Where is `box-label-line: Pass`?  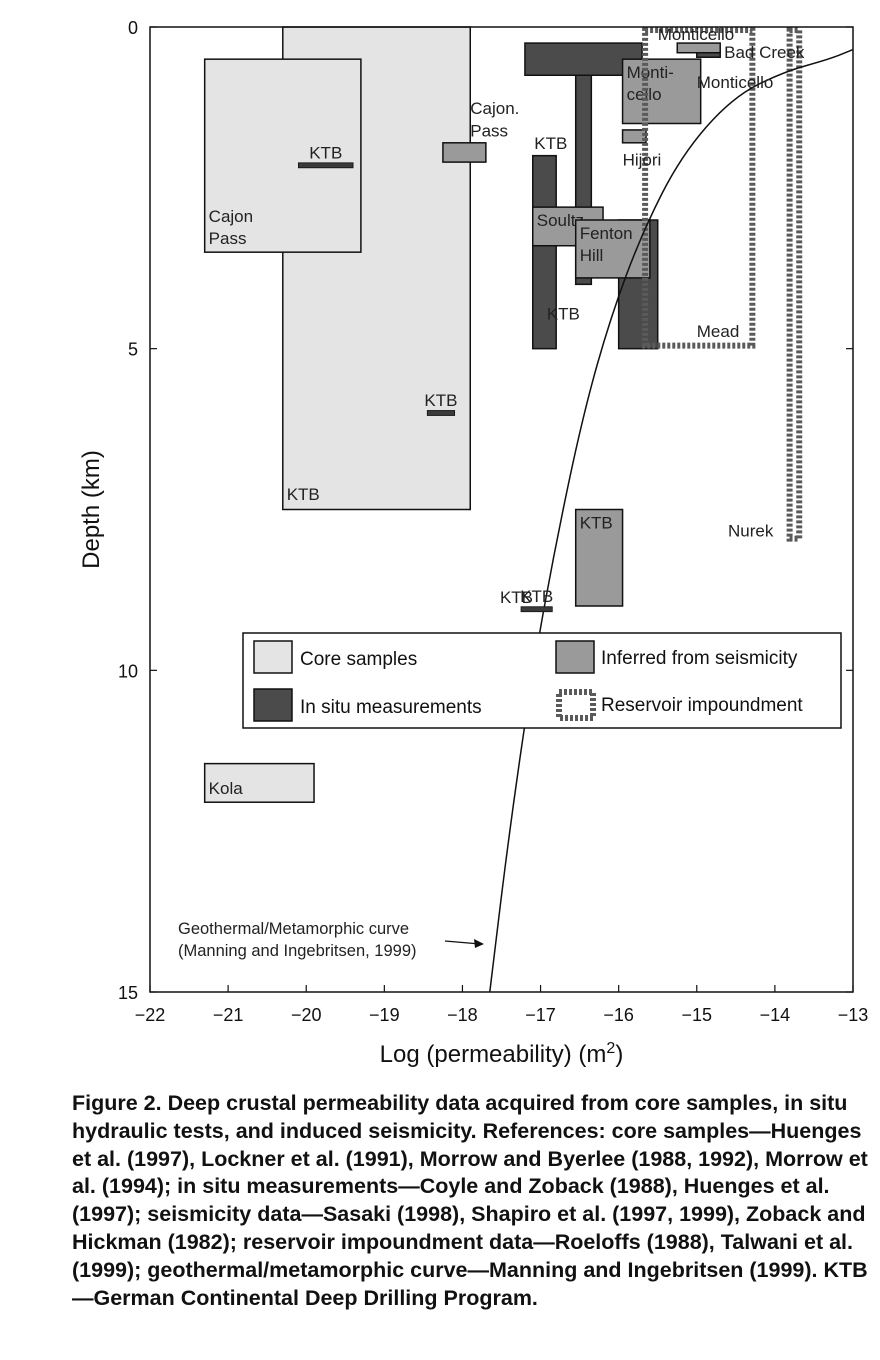 box-label-line: Pass is located at coordinates (228, 238).